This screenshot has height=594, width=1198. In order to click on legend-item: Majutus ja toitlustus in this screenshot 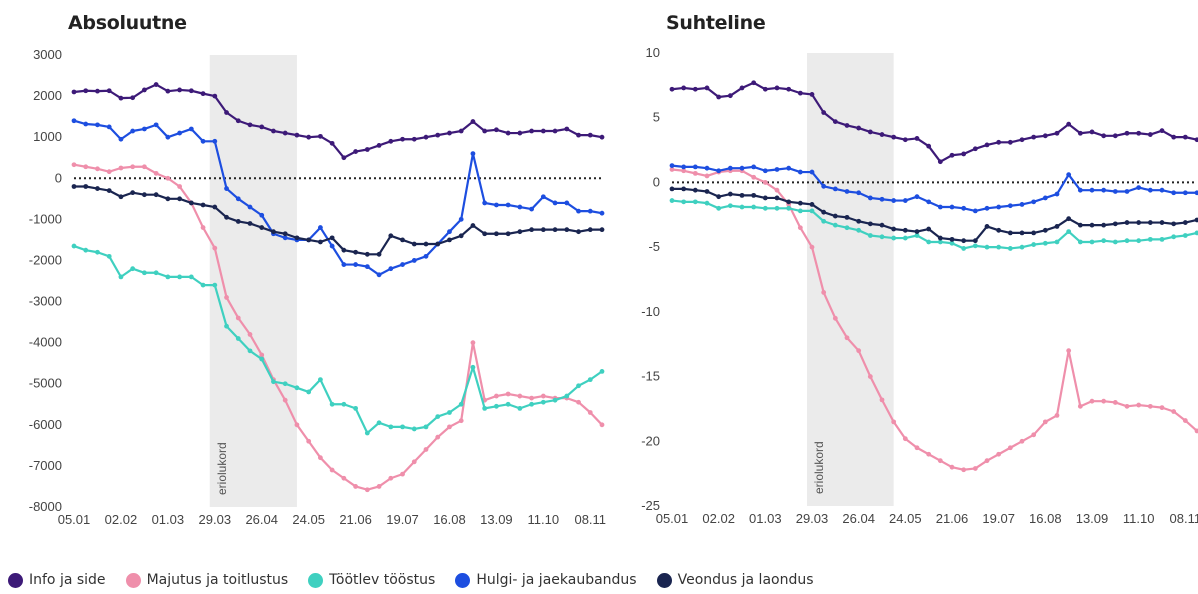, I will do `click(207, 580)`.